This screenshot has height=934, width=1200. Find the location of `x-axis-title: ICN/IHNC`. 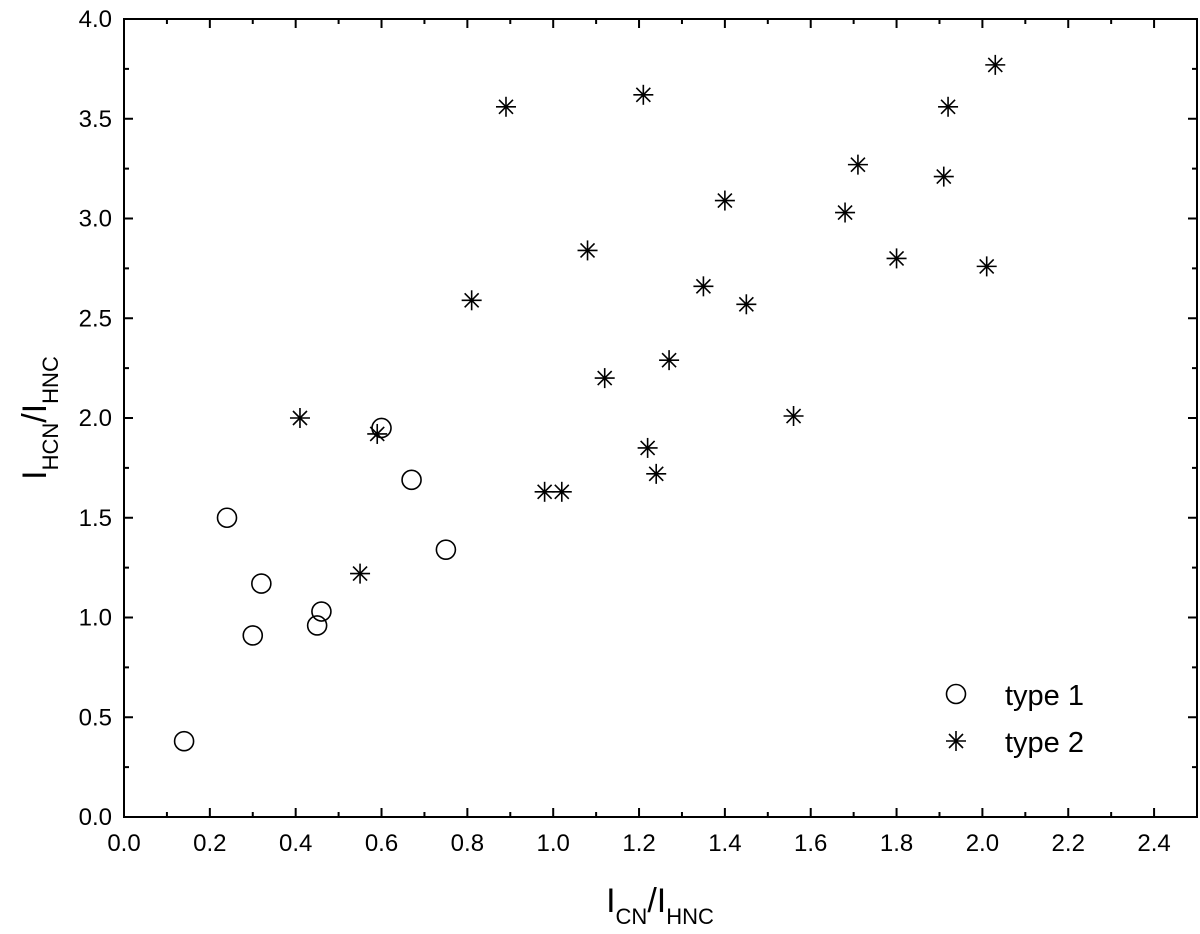

x-axis-title: ICN/IHNC is located at coordinates (660, 905).